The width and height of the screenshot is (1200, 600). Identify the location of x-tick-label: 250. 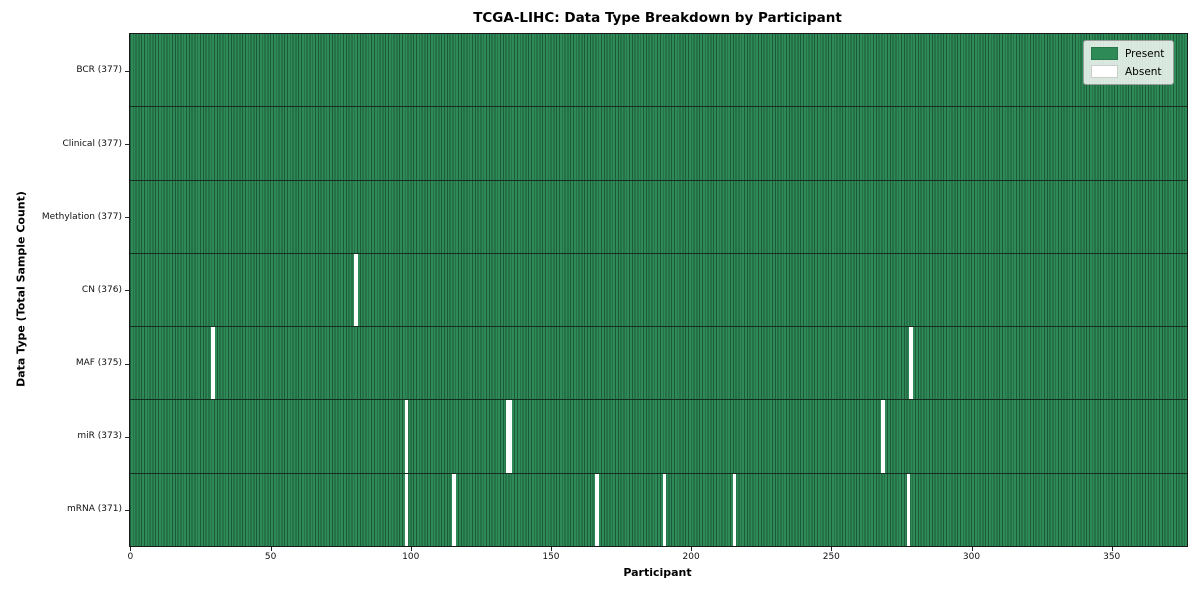
(831, 557).